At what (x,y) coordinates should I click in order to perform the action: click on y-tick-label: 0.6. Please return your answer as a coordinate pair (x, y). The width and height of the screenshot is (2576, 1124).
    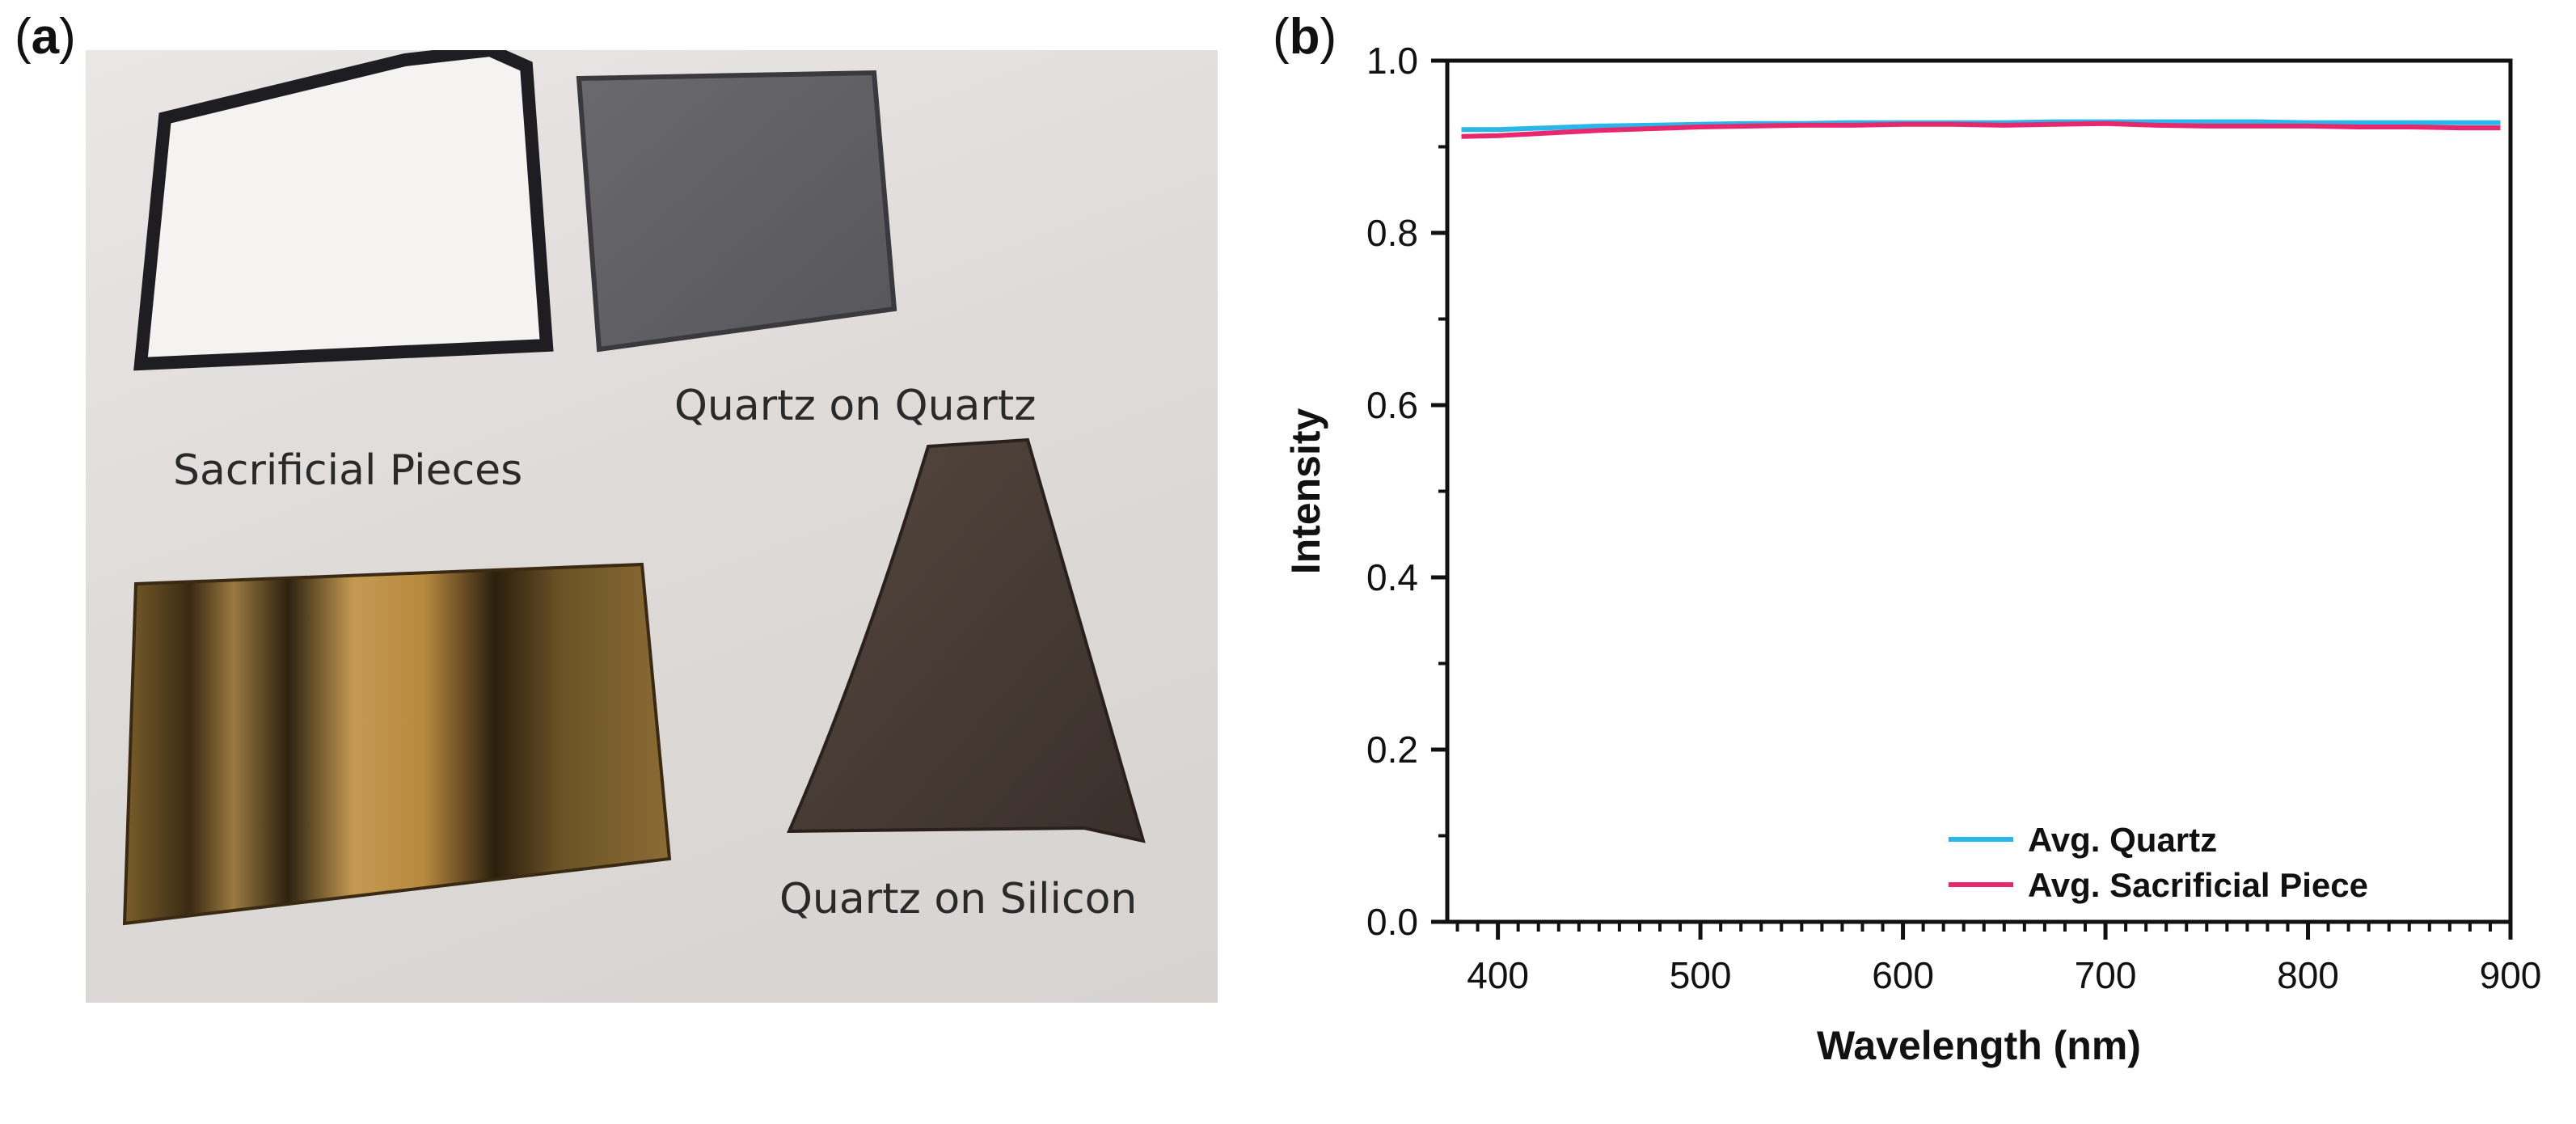
    Looking at the image, I should click on (1392, 405).